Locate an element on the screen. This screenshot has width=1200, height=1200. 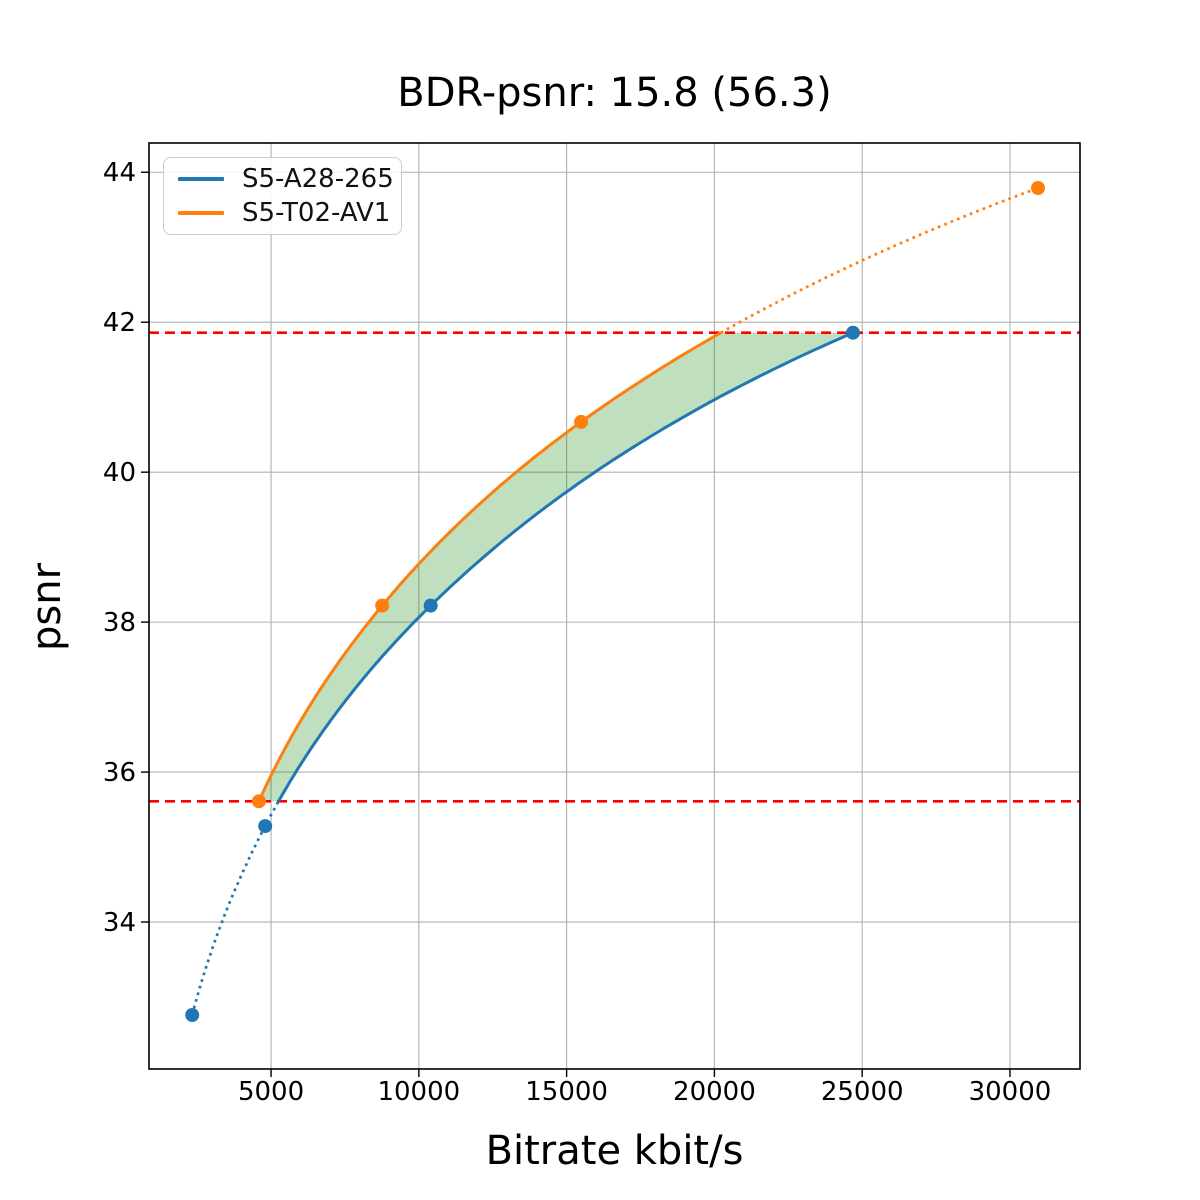
series-curve-dotted-s5-t02-av1 is located at coordinates (879, 260).